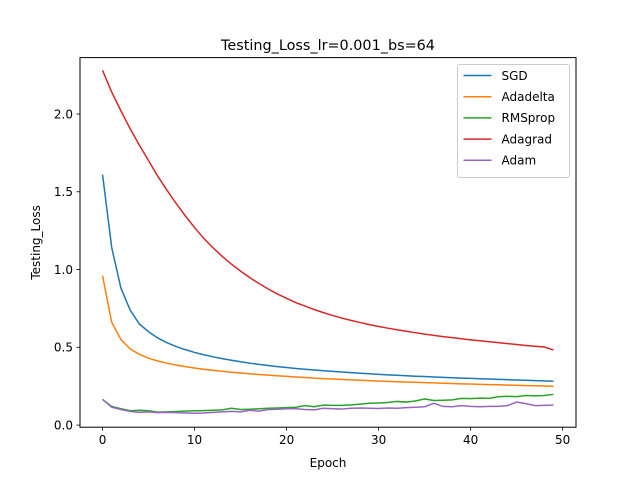 The width and height of the screenshot is (640, 480). What do you see at coordinates (103, 440) in the screenshot?
I see `x-tick-label: 0` at bounding box center [103, 440].